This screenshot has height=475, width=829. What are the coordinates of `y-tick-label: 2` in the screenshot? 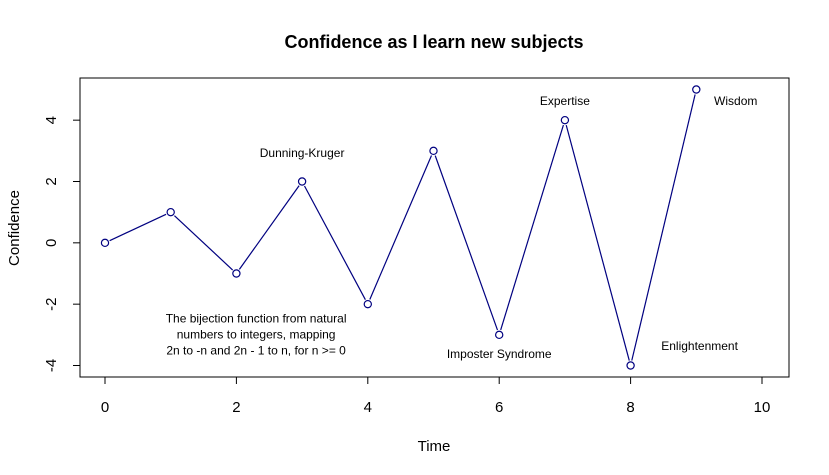 It's located at (51, 181).